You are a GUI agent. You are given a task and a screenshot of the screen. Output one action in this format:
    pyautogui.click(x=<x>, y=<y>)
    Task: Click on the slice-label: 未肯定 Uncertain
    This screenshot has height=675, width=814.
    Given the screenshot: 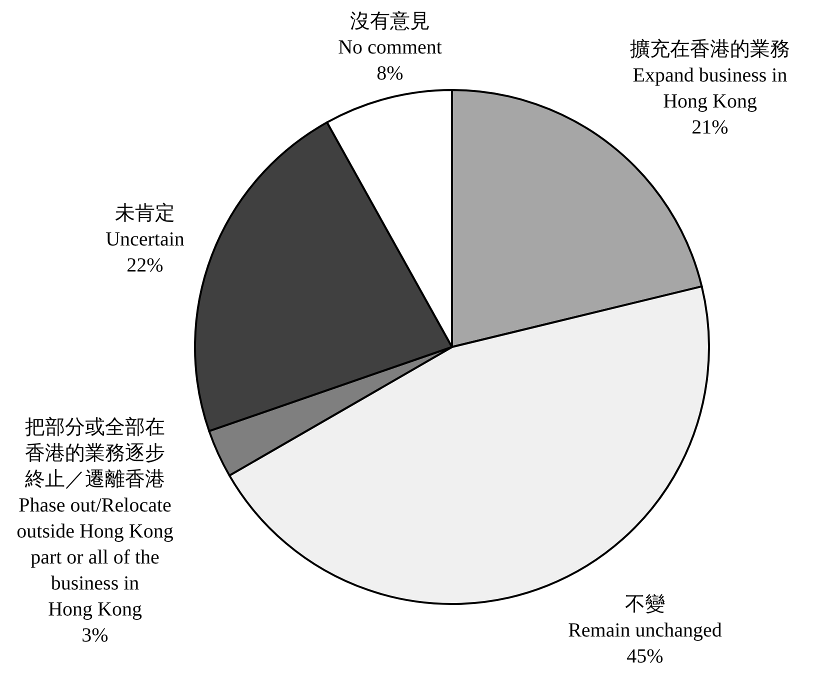 What is the action you would take?
    pyautogui.click(x=145, y=226)
    